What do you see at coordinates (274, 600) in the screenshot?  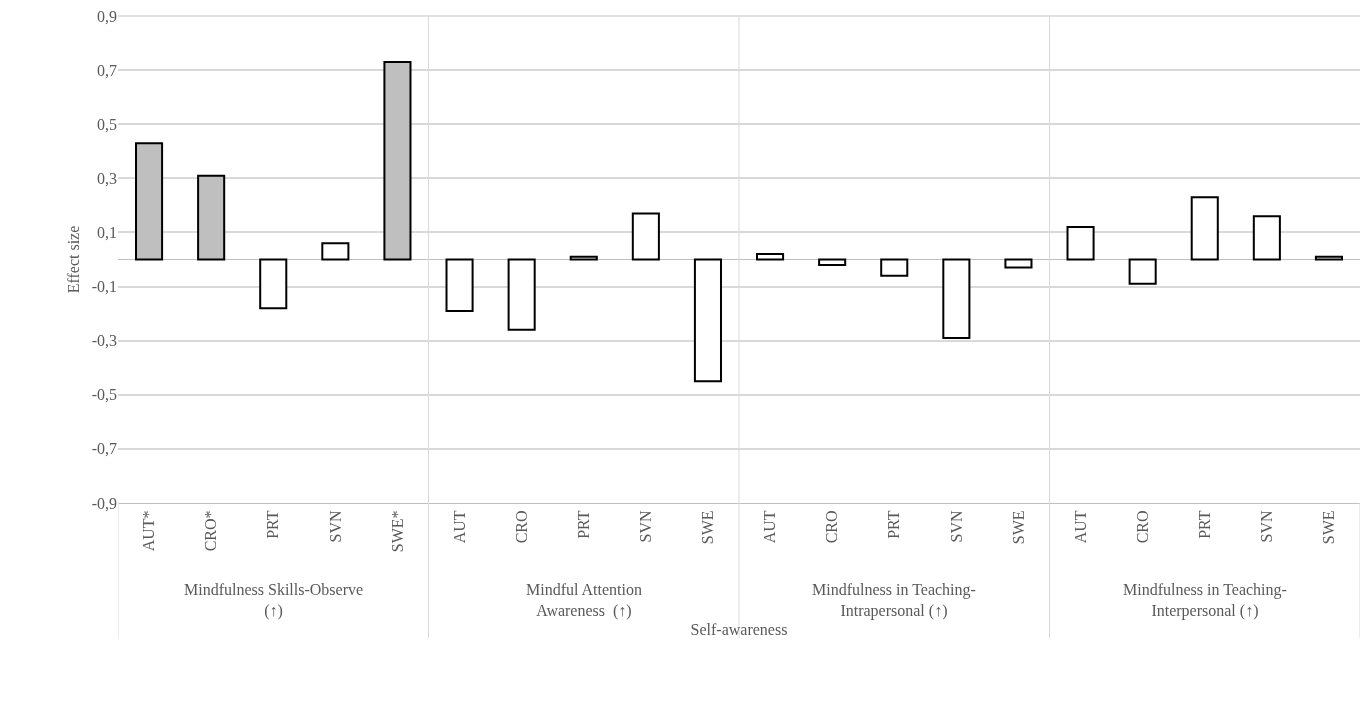 I see `text: Mindfulness Skills-Observe (↑)` at bounding box center [274, 600].